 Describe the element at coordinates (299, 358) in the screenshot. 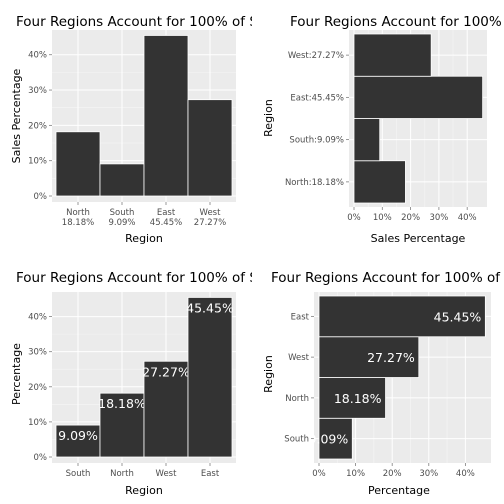

I see `y-tick-label: West` at that location.